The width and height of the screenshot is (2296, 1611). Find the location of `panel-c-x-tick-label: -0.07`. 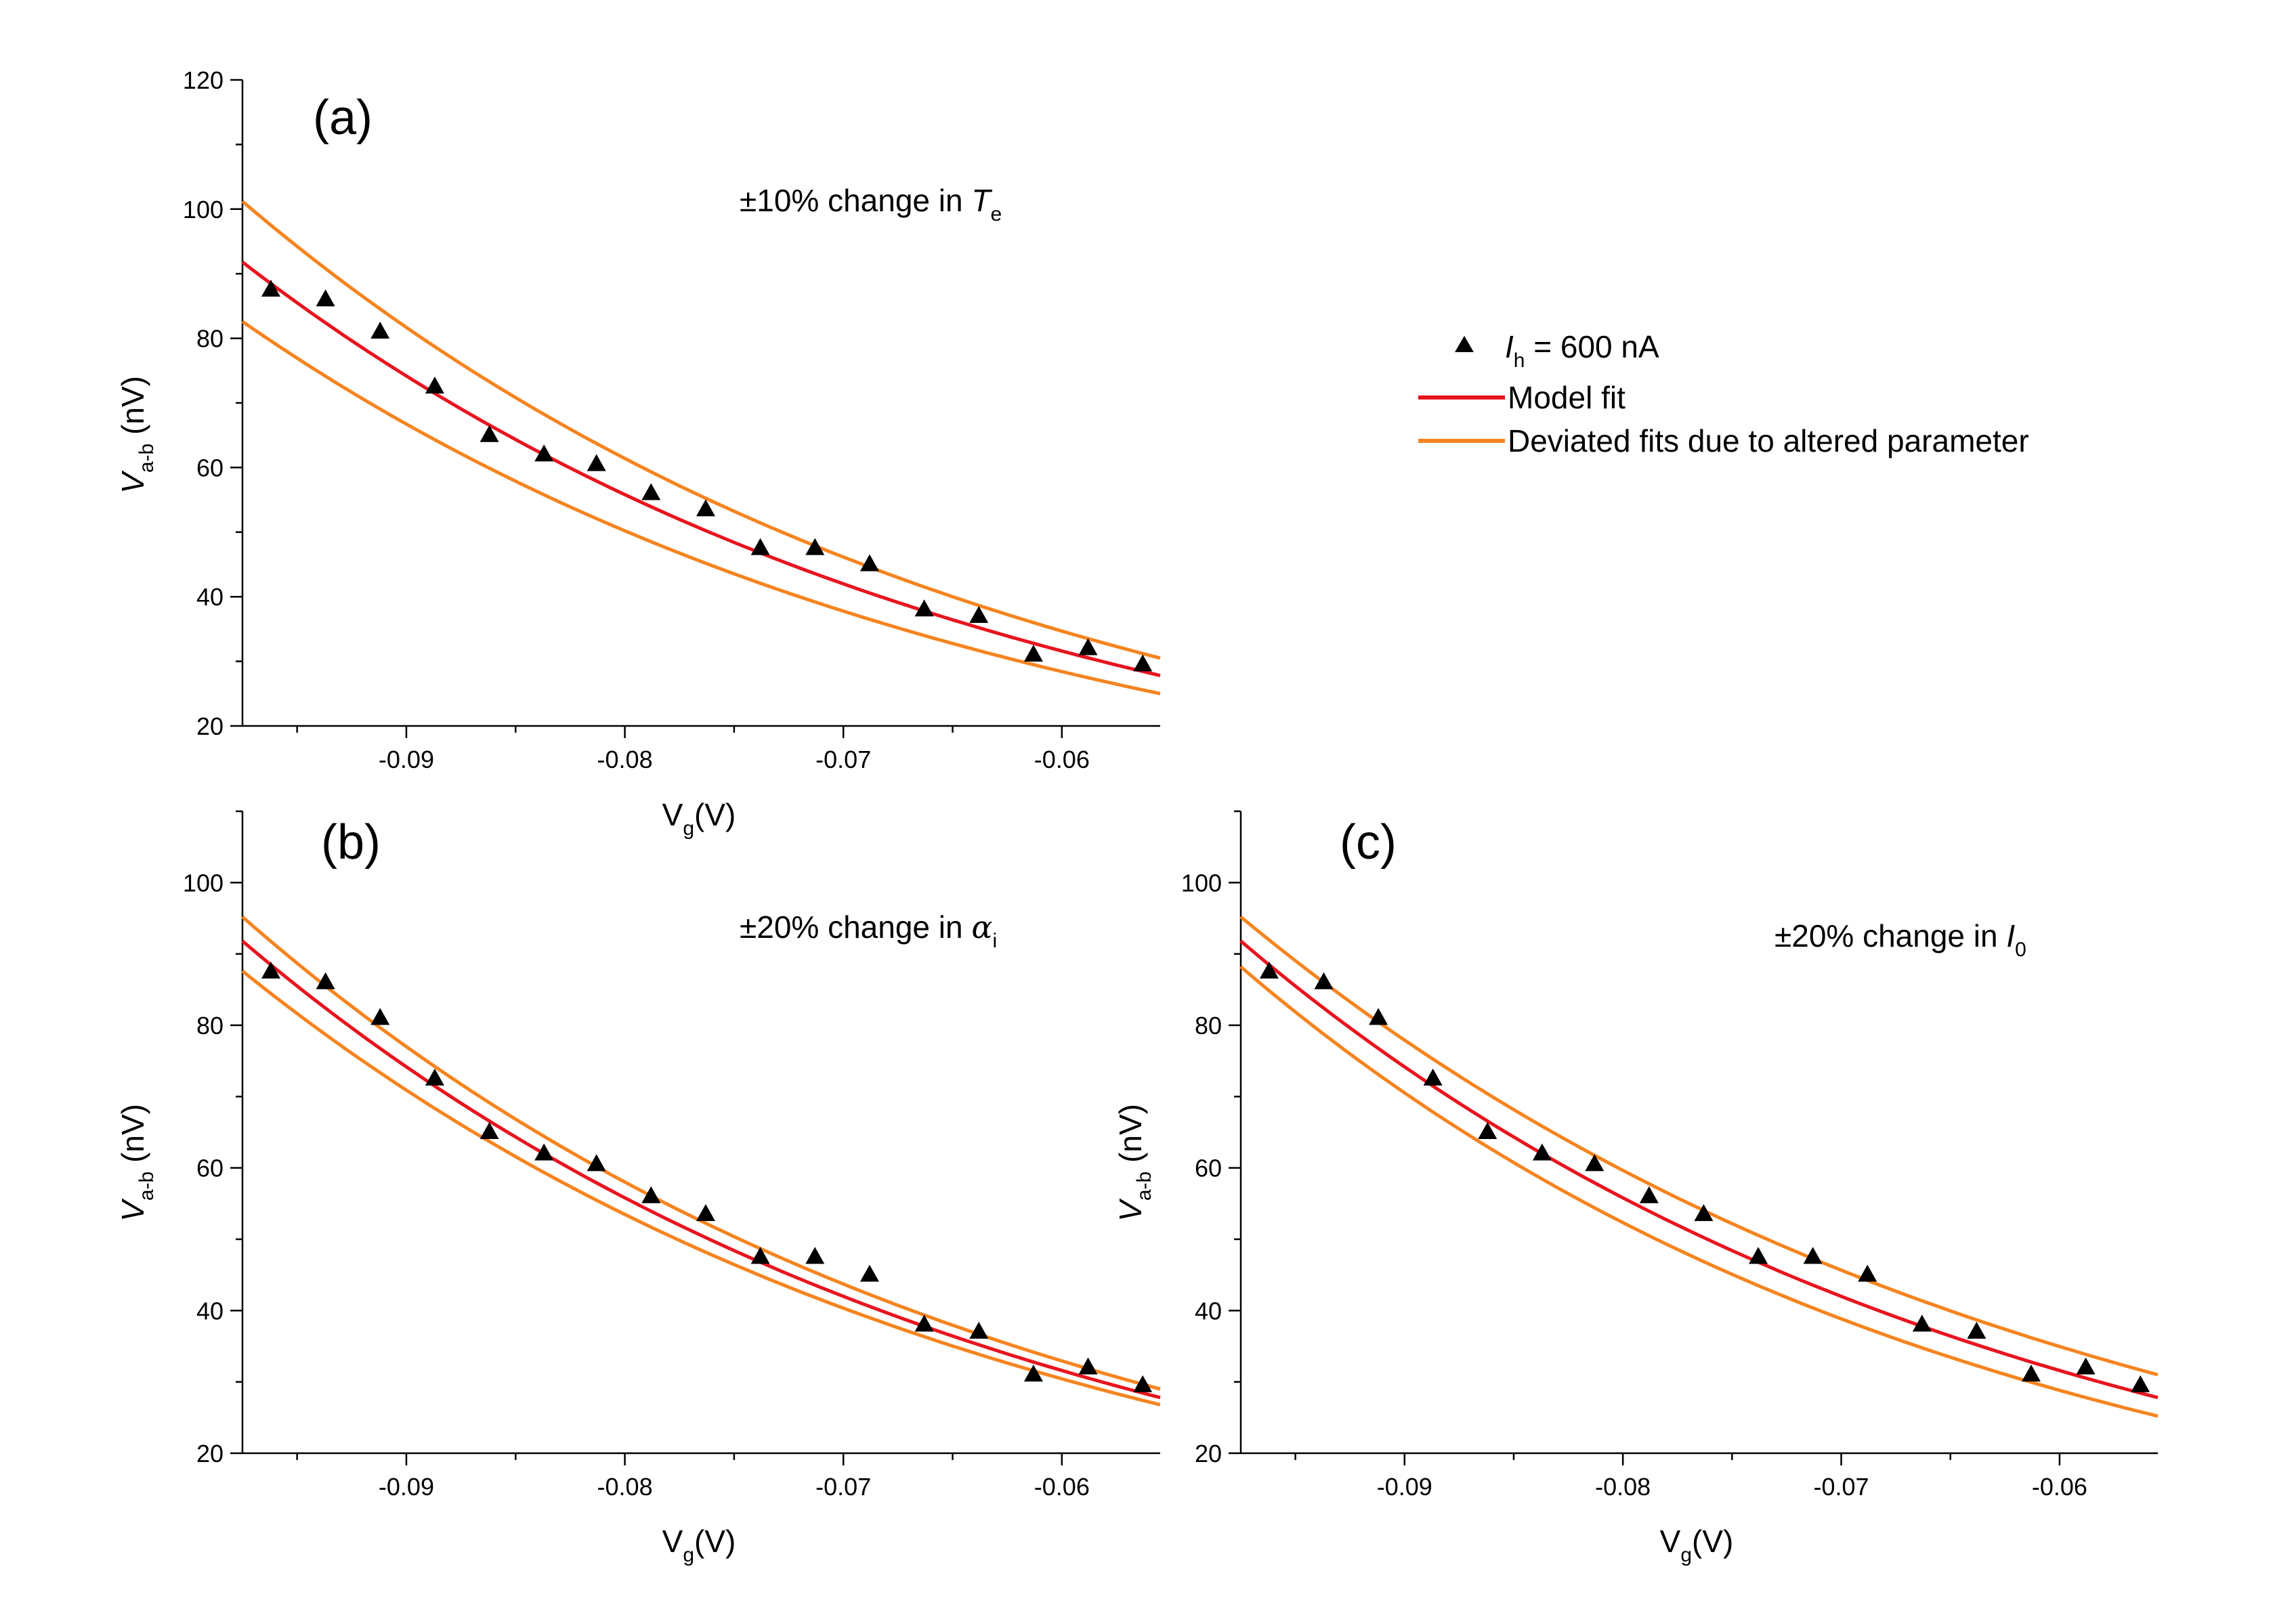

panel-c-x-tick-label: -0.07 is located at coordinates (1842, 1487).